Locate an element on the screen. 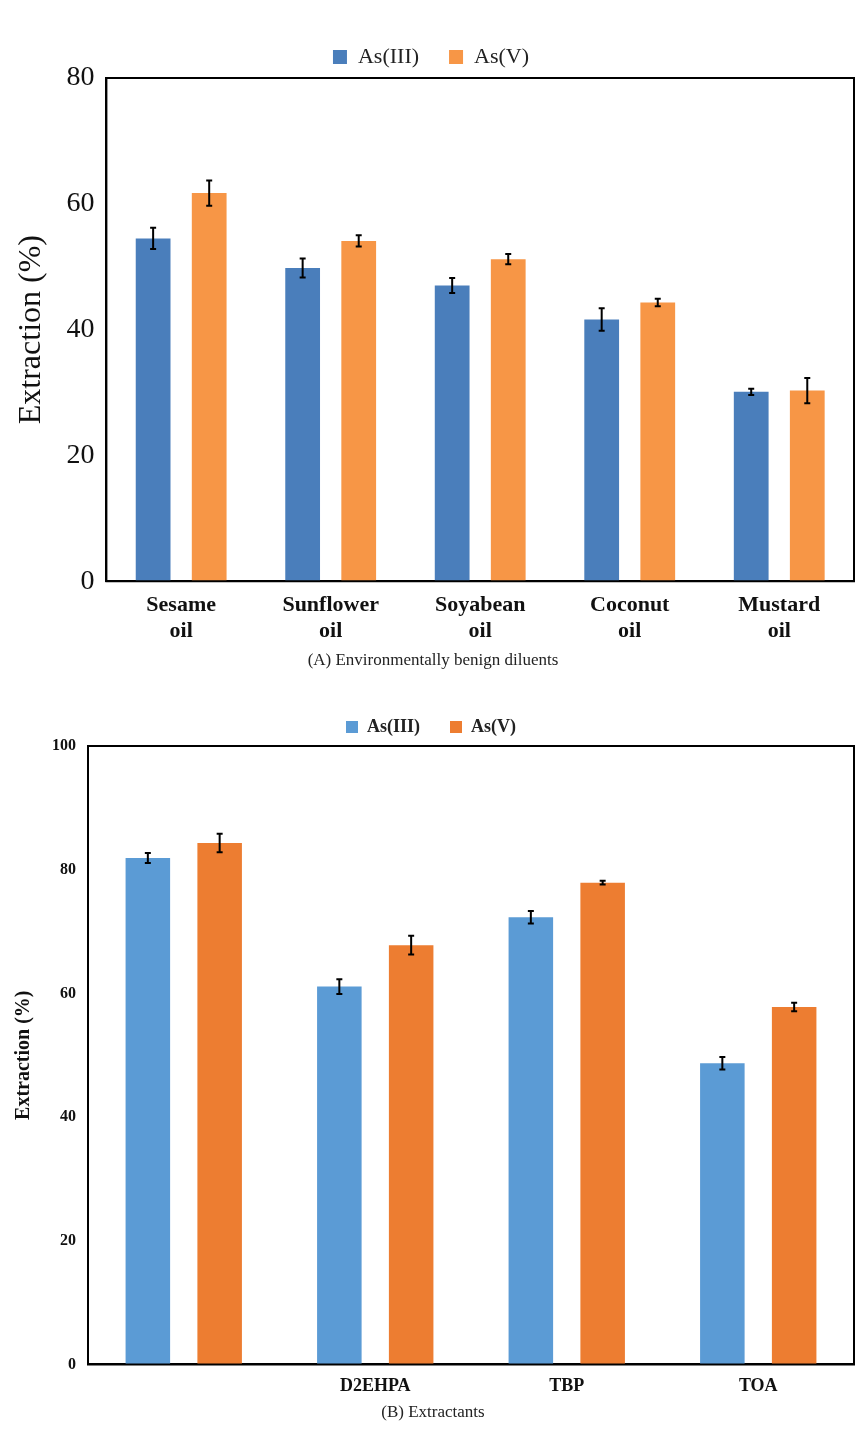 The height and width of the screenshot is (1453, 866). x-tick-label: Sunflower oil is located at coordinates (331, 617).